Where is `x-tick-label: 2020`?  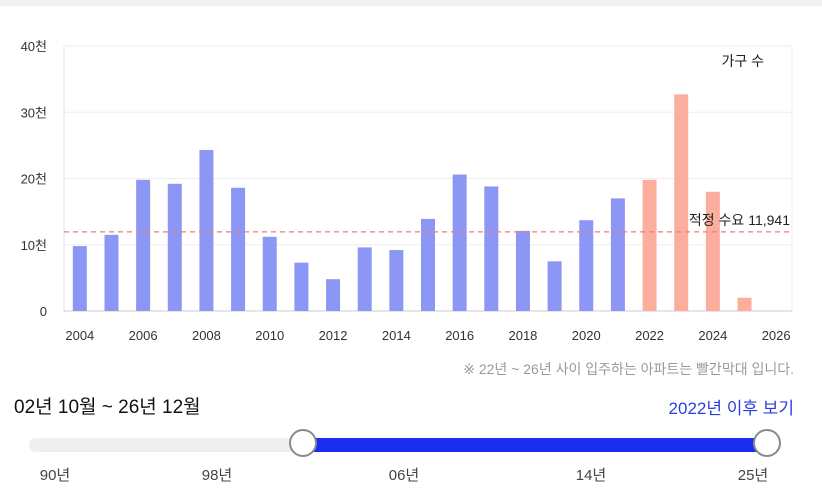 x-tick-label: 2020 is located at coordinates (586, 335).